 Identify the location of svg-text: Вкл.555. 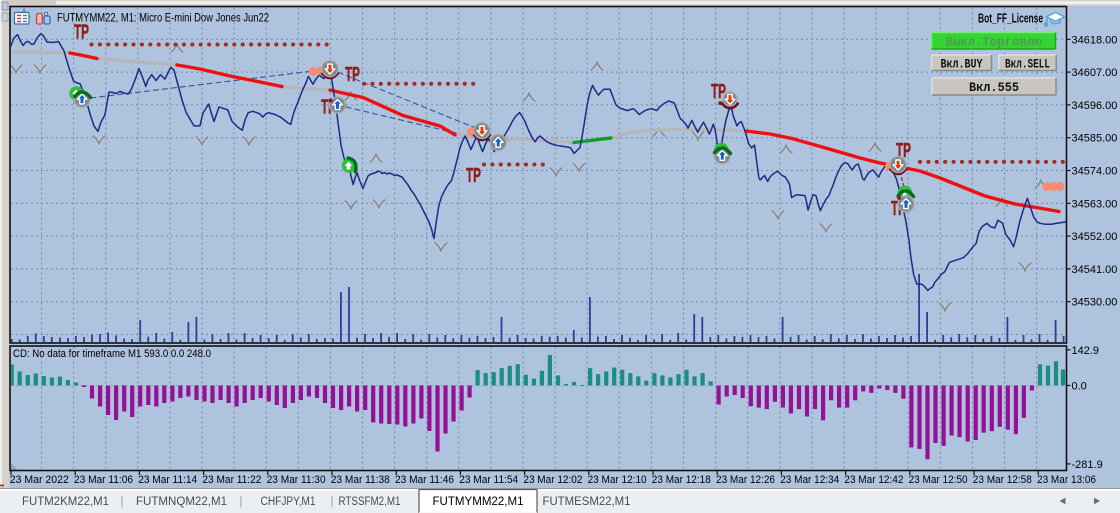
(994, 87).